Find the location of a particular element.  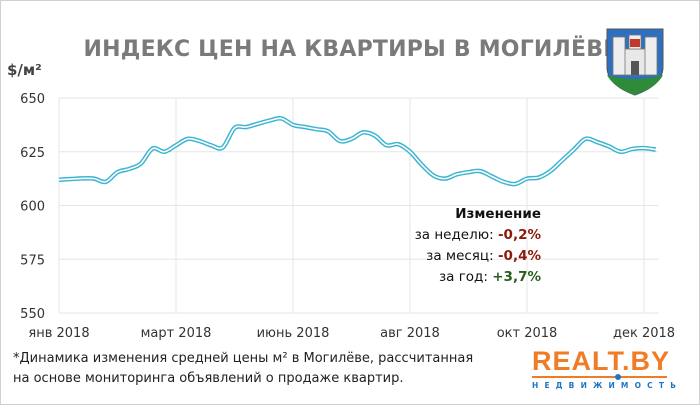

year-label: за год: is located at coordinates (463, 277).